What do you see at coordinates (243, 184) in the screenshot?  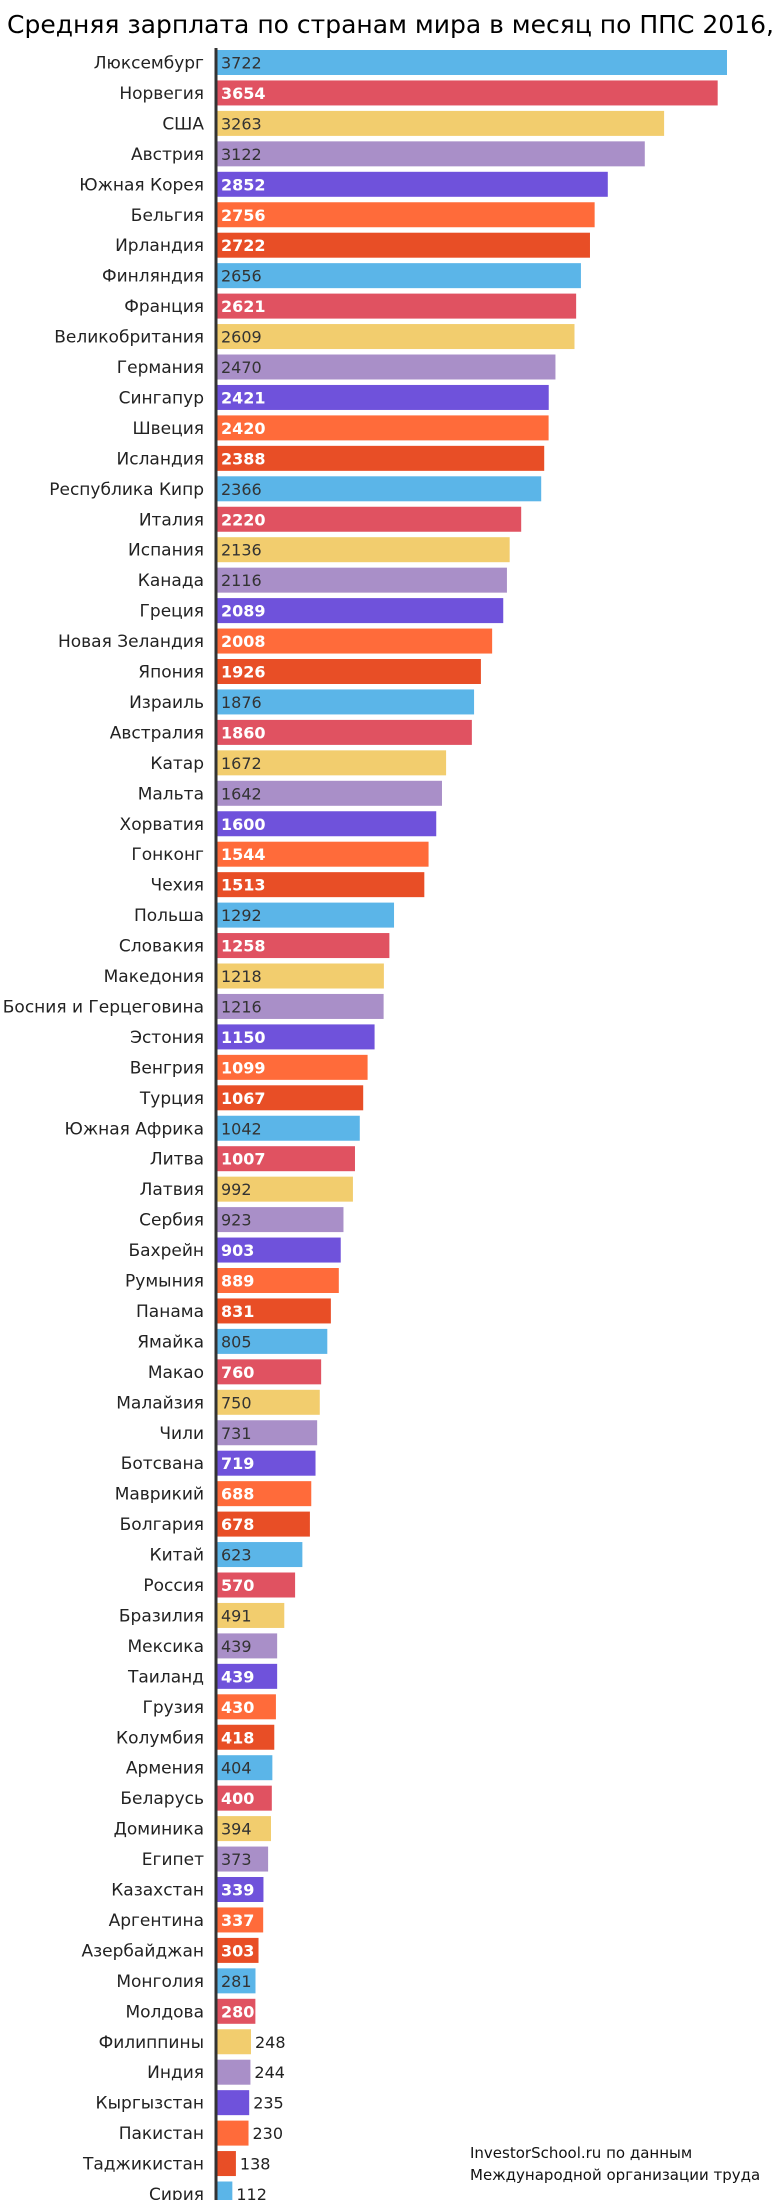 I see `value-label: 2852` at bounding box center [243, 184].